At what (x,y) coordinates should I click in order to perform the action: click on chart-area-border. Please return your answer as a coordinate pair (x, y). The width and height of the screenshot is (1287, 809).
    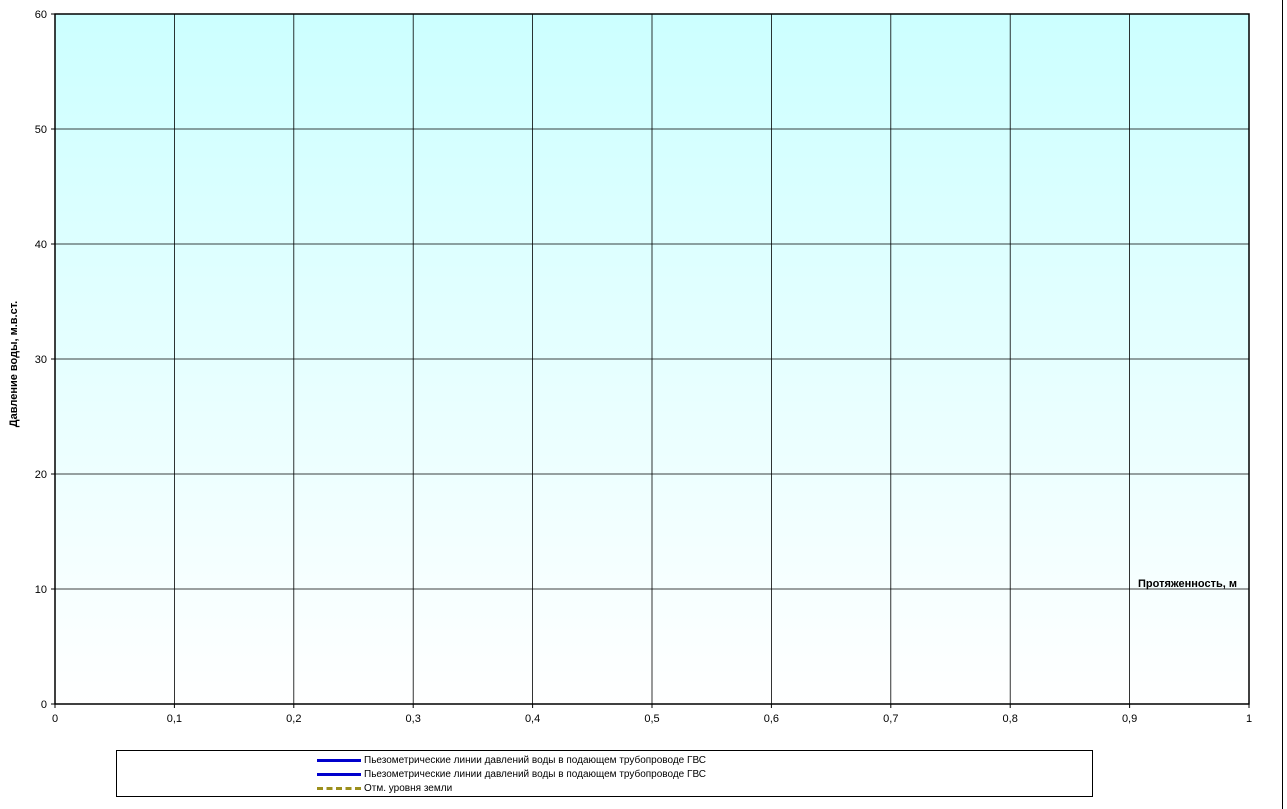
    Looking at the image, I should click on (1282, 404).